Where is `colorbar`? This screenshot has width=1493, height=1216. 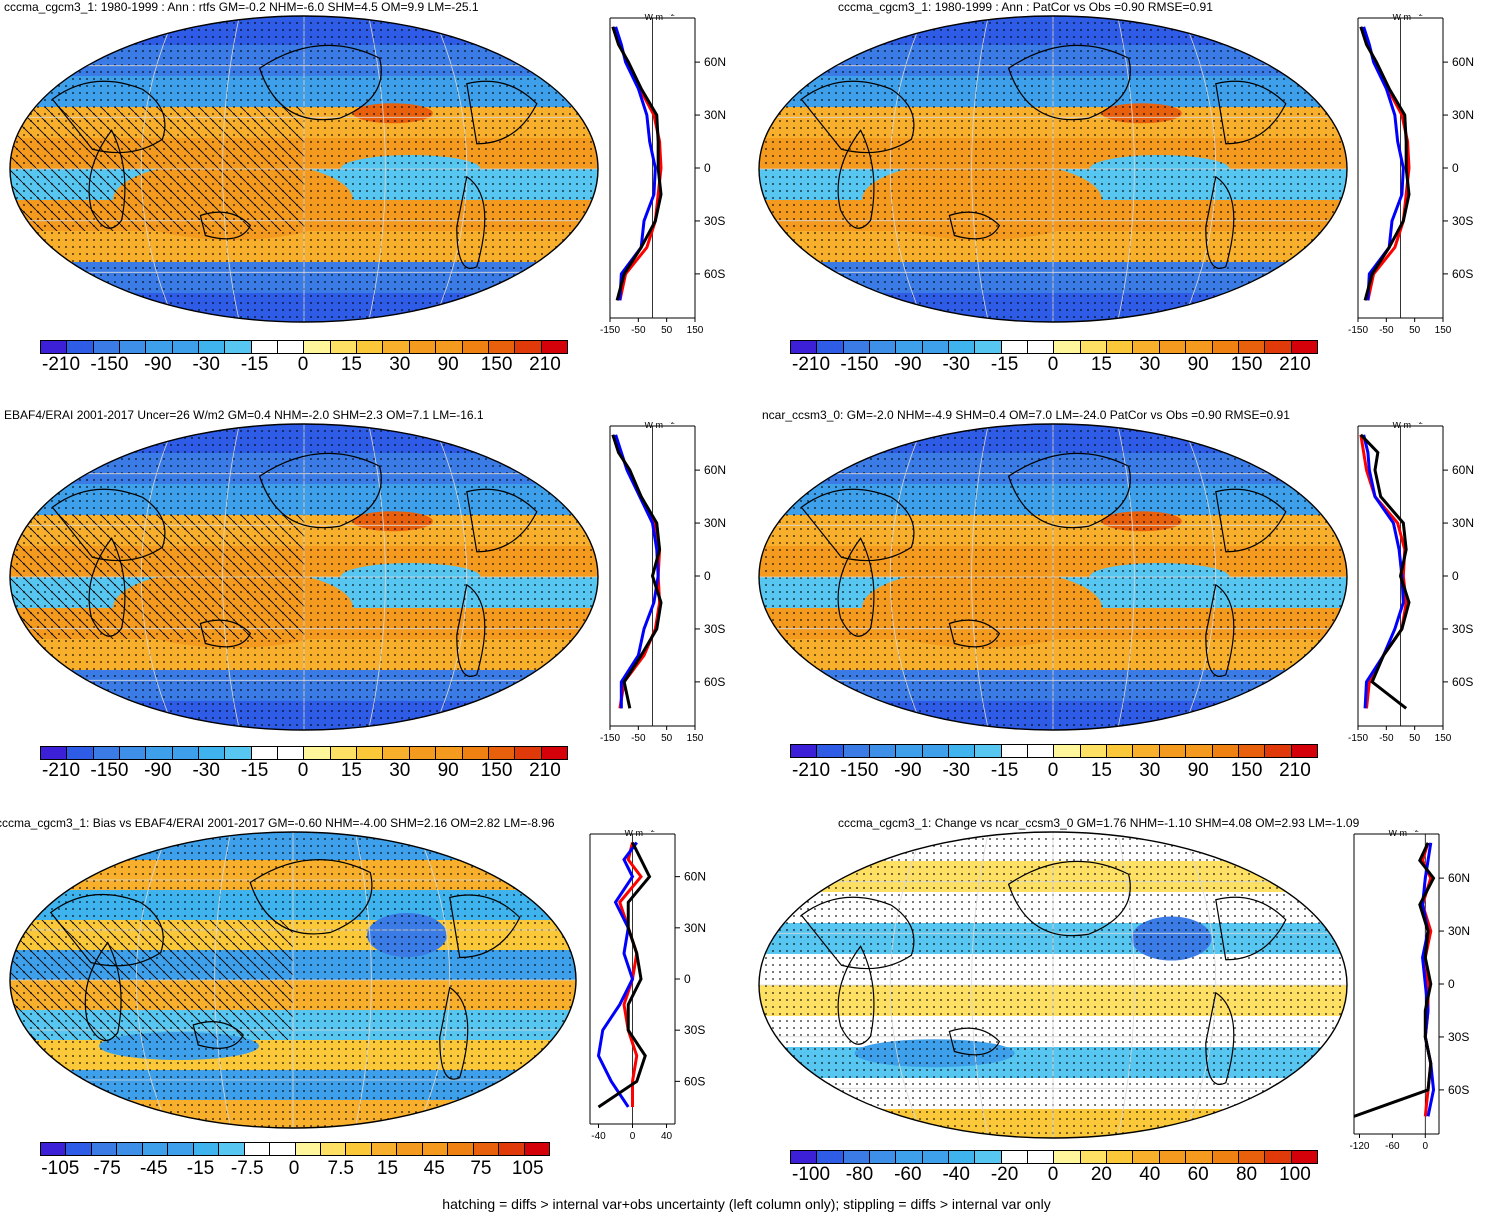
colorbar is located at coordinates (1054, 347).